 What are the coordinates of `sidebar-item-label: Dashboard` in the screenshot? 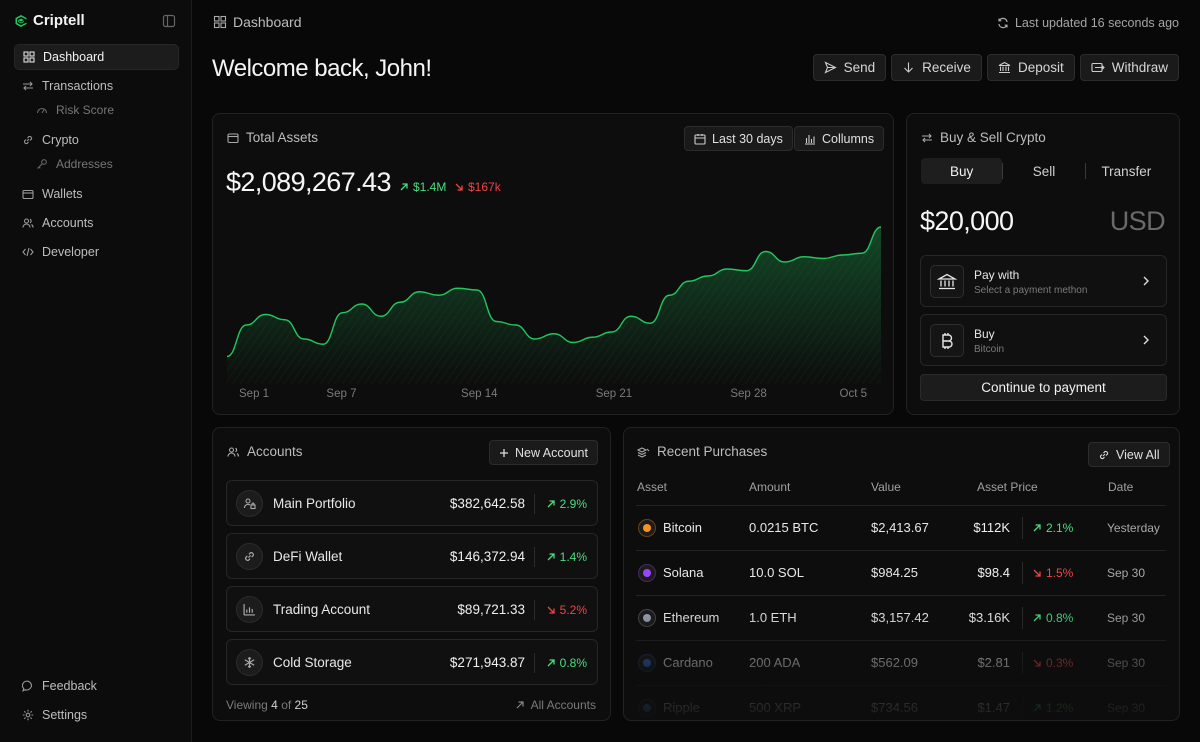 It's located at (74, 57).